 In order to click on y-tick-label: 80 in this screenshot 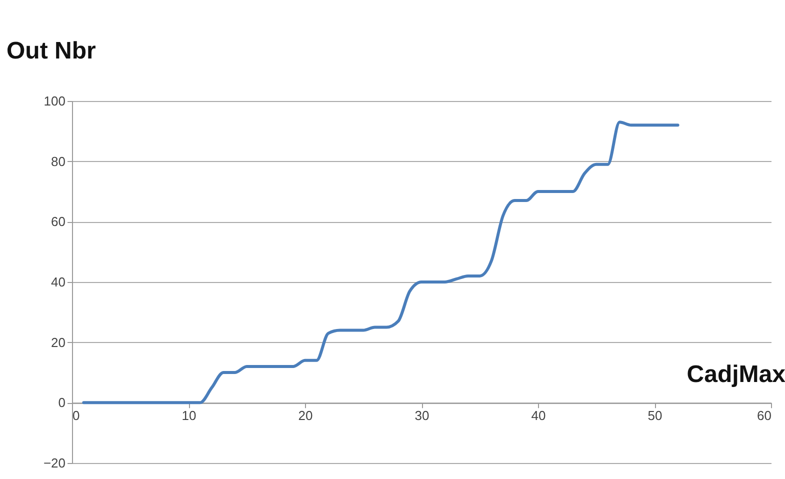, I will do `click(58, 161)`.